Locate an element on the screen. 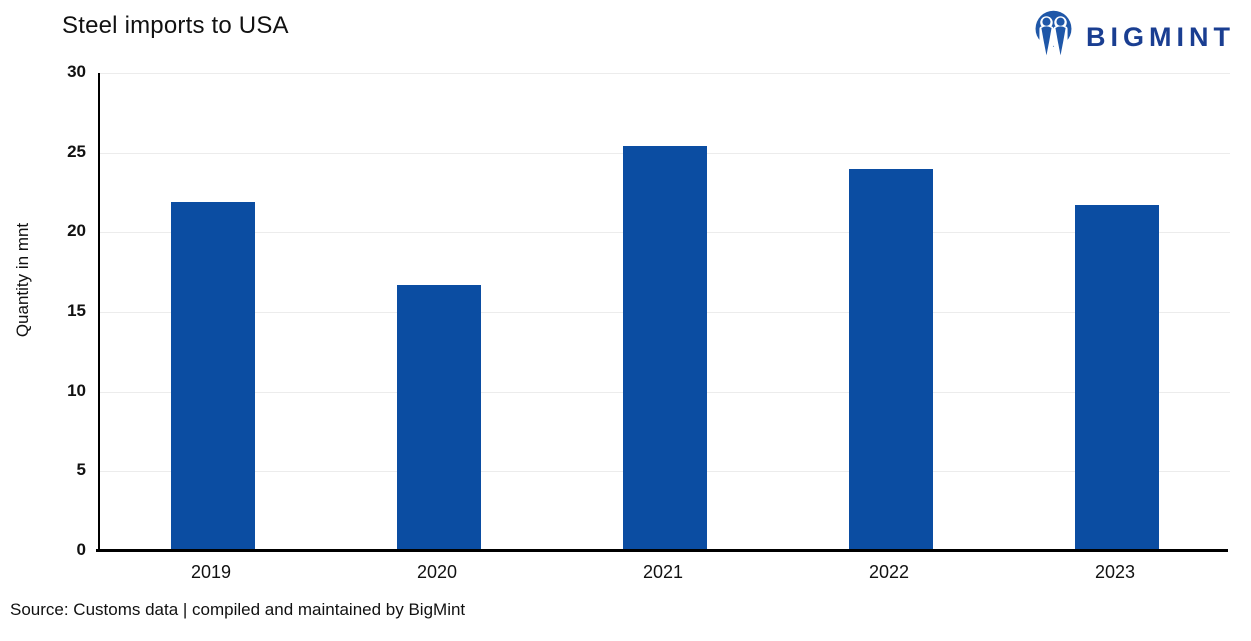 Image resolution: width=1251 pixels, height=641 pixels. x-tick-label: 2021 is located at coordinates (663, 572).